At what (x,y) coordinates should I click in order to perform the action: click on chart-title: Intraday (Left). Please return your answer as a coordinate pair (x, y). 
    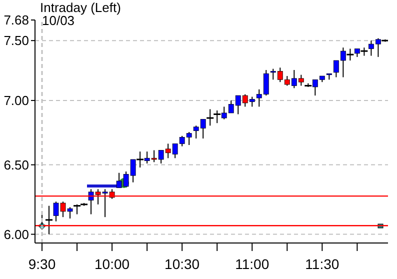
    Looking at the image, I should click on (80, 7).